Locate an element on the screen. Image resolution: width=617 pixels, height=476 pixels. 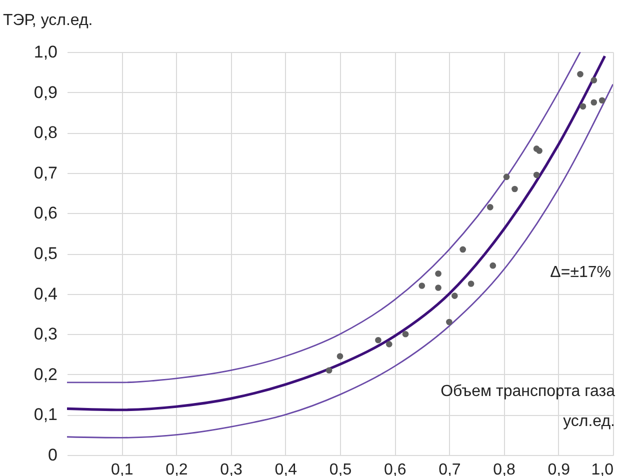
y-axis-title: ТЭР, усл.ед. is located at coordinates (48, 20).